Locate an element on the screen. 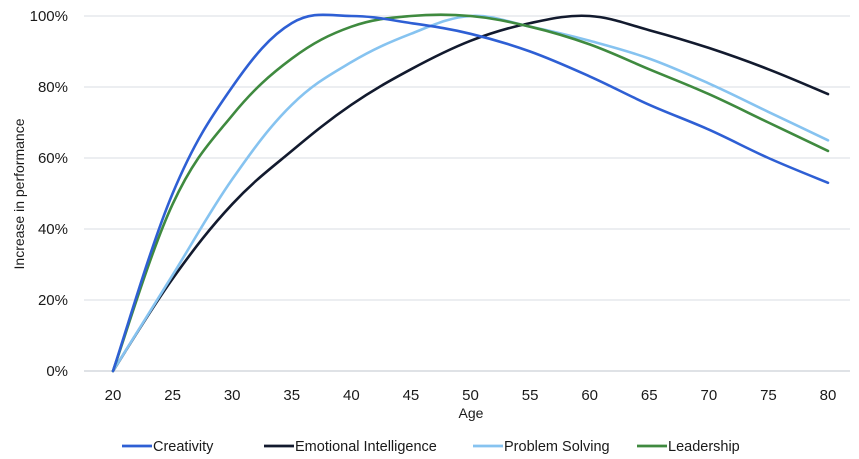  x-tick-label: 60 is located at coordinates (589, 395).